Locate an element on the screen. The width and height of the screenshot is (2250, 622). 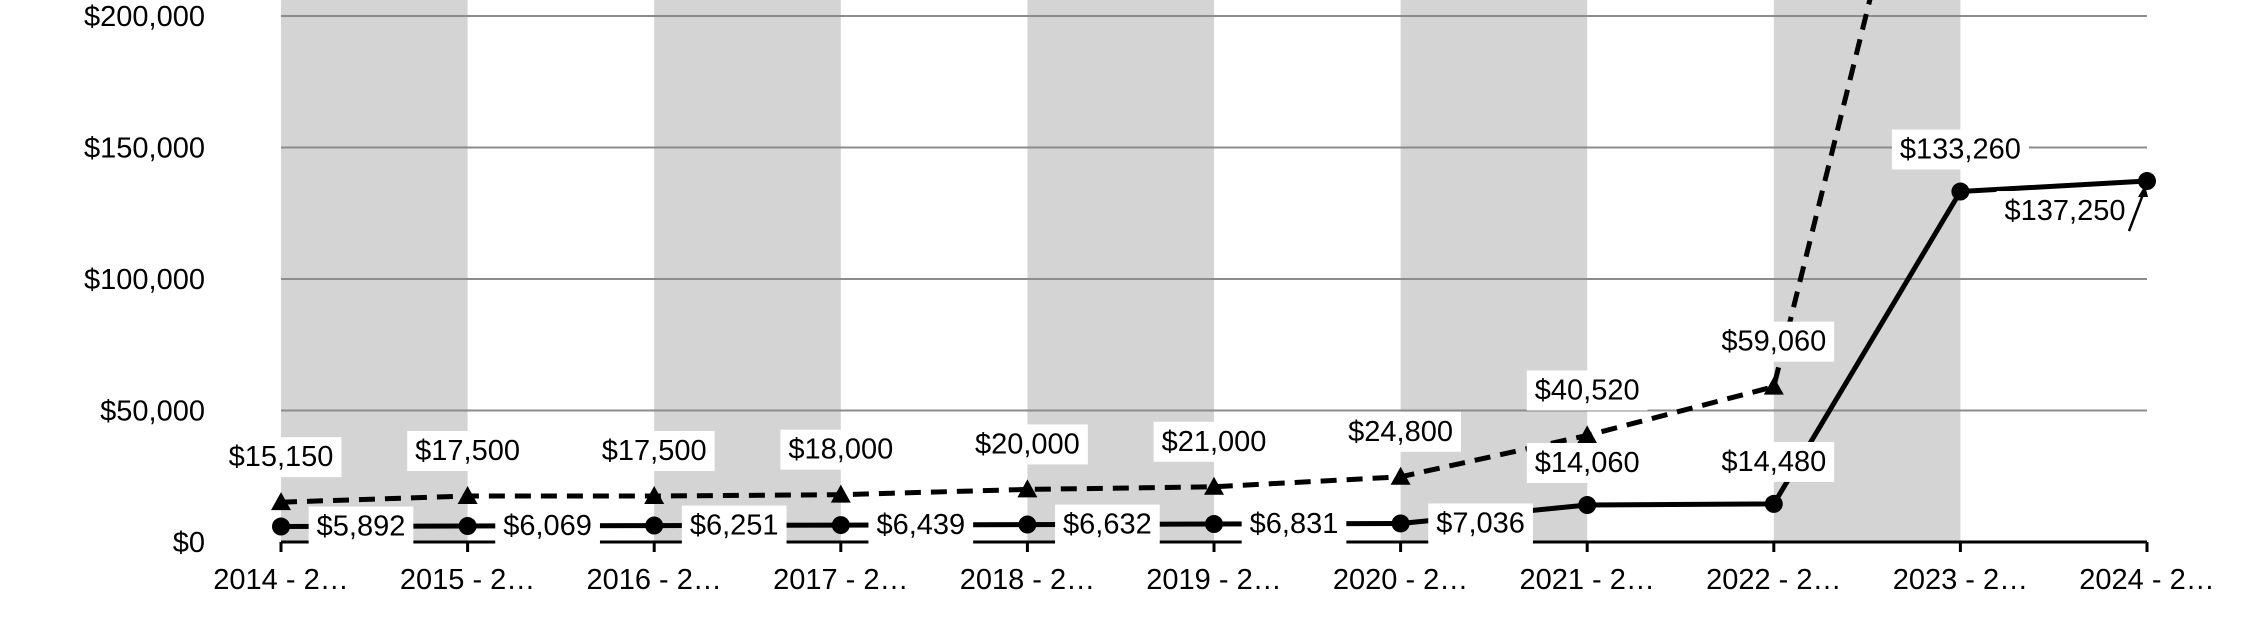
svg-text: $18,000 is located at coordinates (840, 450).